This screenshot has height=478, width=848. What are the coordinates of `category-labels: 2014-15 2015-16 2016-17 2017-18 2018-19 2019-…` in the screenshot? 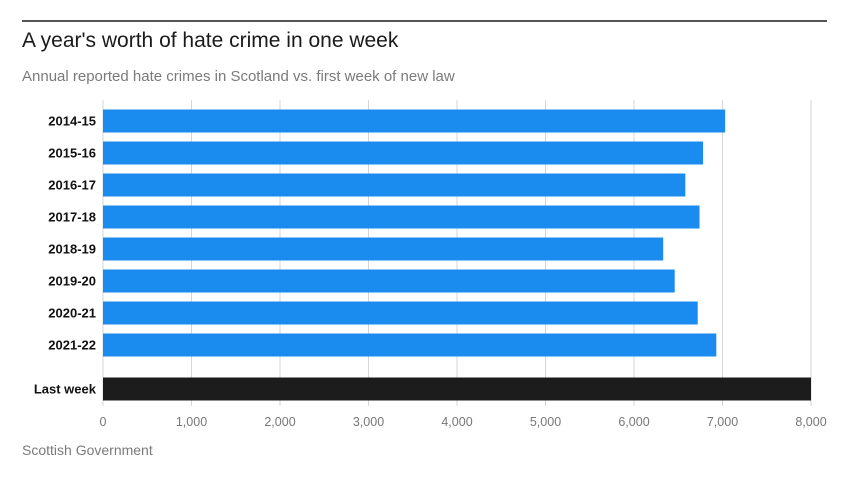 It's located at (65, 255).